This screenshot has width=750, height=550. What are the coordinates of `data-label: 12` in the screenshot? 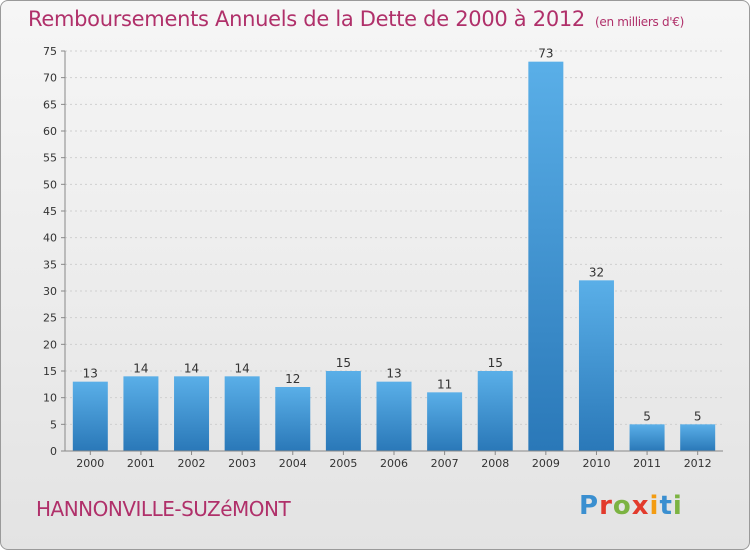 It's located at (292, 379).